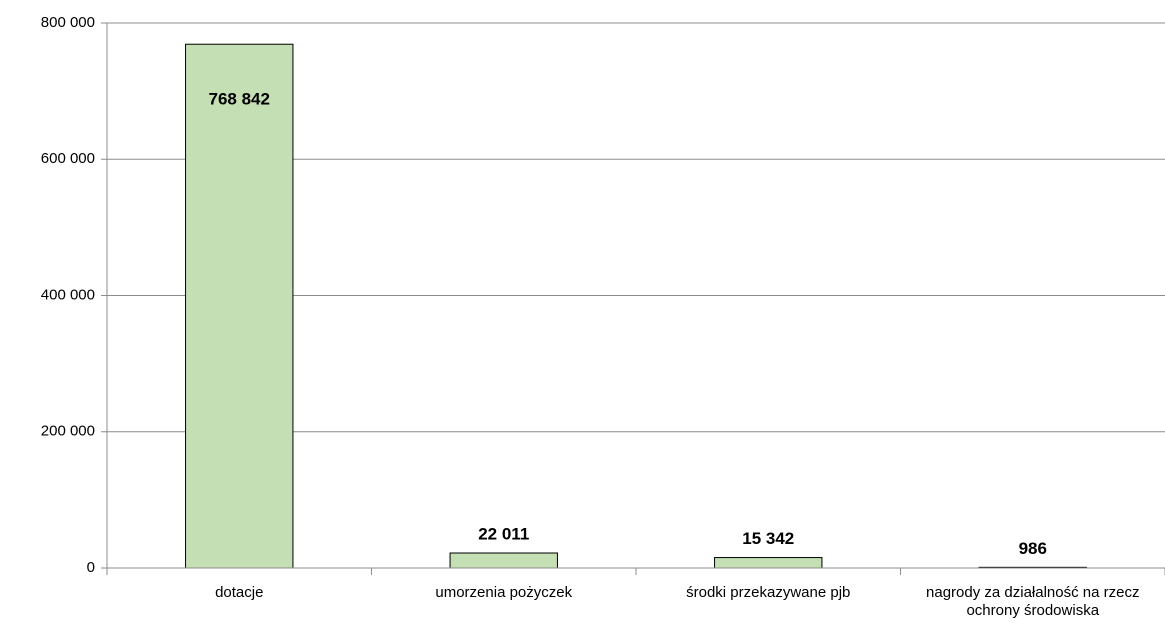 The image size is (1165, 625). I want to click on y-tick-label: 200 000, so click(68, 431).